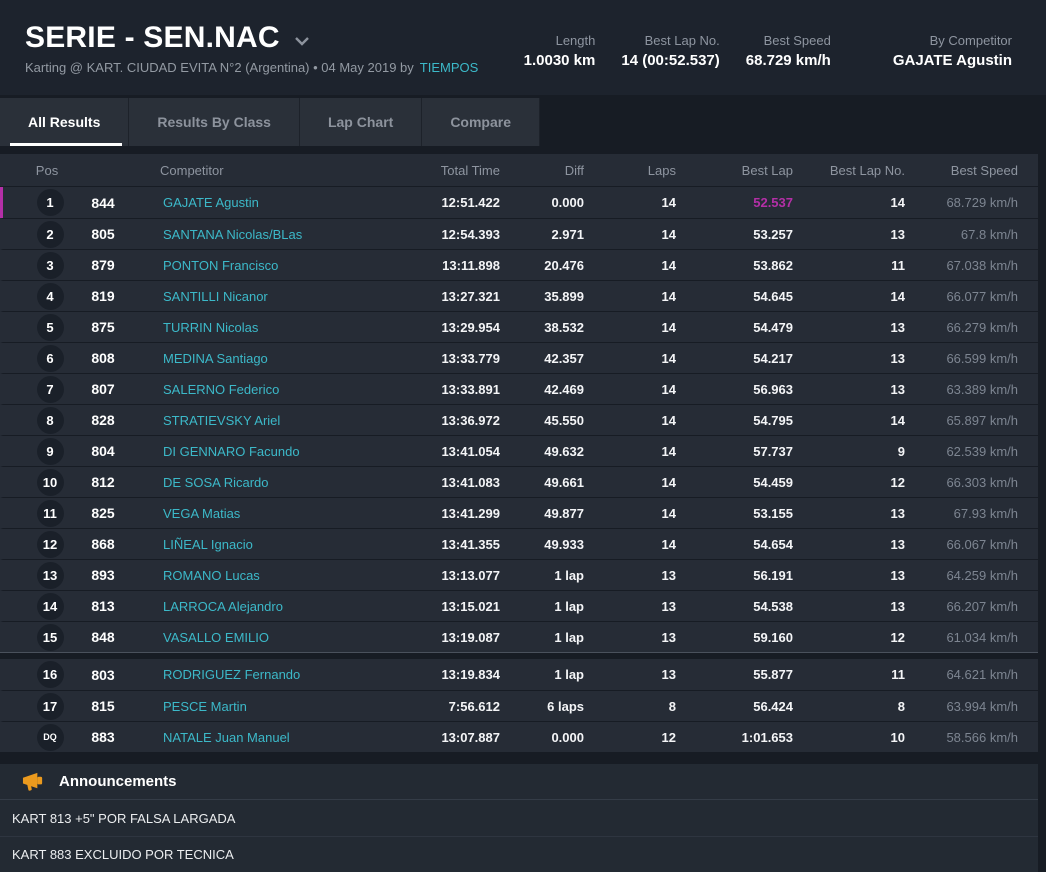  I want to click on position-badge: 16, so click(50, 674).